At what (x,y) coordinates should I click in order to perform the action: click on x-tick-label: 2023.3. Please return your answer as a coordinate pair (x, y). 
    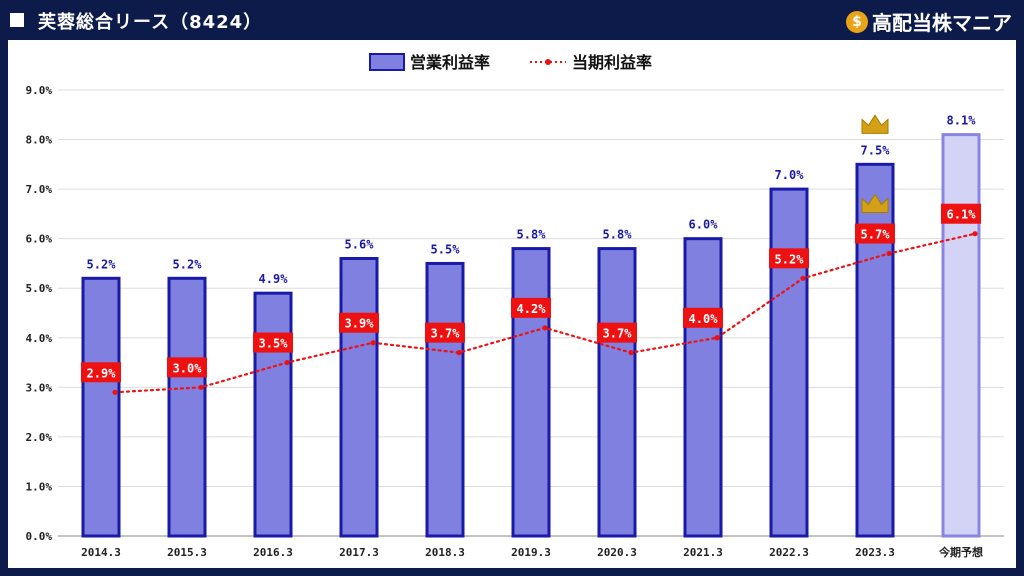
    Looking at the image, I should click on (875, 552).